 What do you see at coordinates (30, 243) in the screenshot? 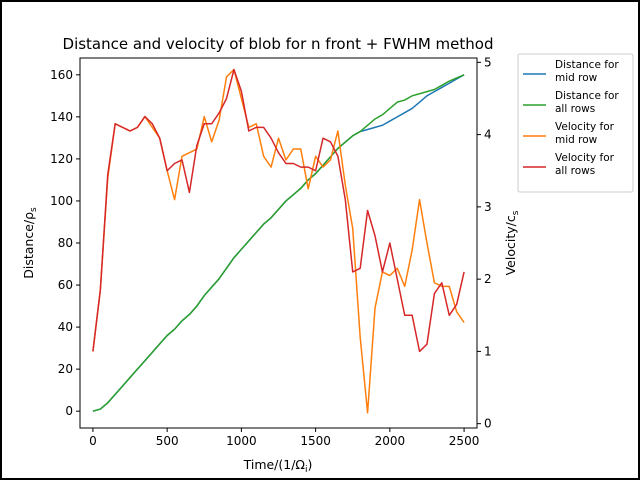
I see `y-axis-label: Distance/ρs` at bounding box center [30, 243].